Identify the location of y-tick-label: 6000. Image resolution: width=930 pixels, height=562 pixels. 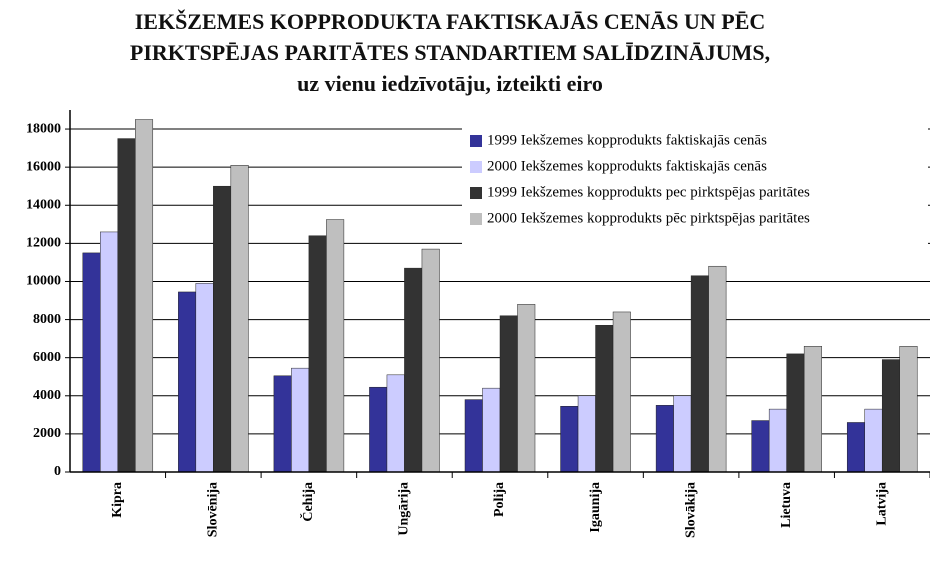
(47, 357).